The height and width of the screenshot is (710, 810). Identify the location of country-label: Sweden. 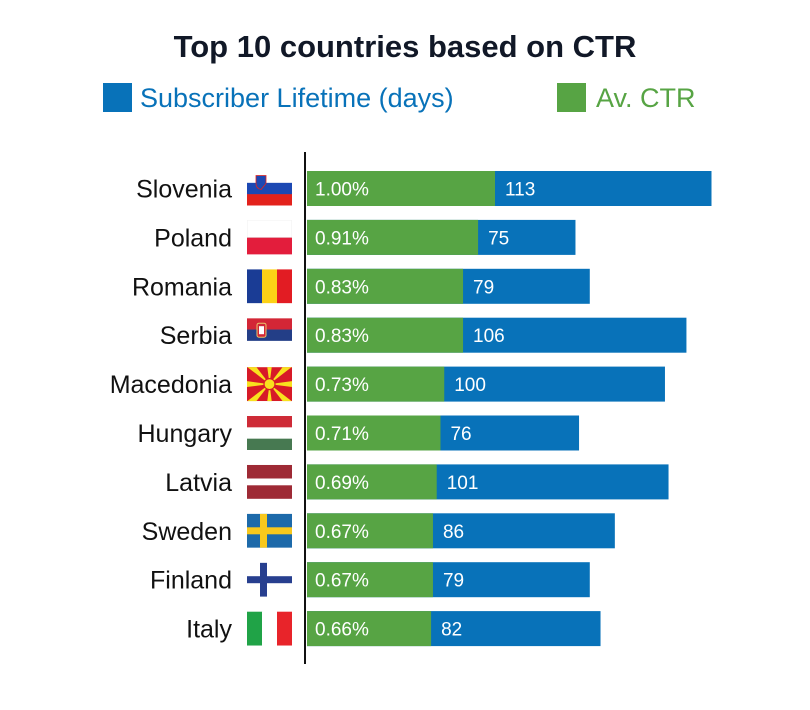
(187, 532).